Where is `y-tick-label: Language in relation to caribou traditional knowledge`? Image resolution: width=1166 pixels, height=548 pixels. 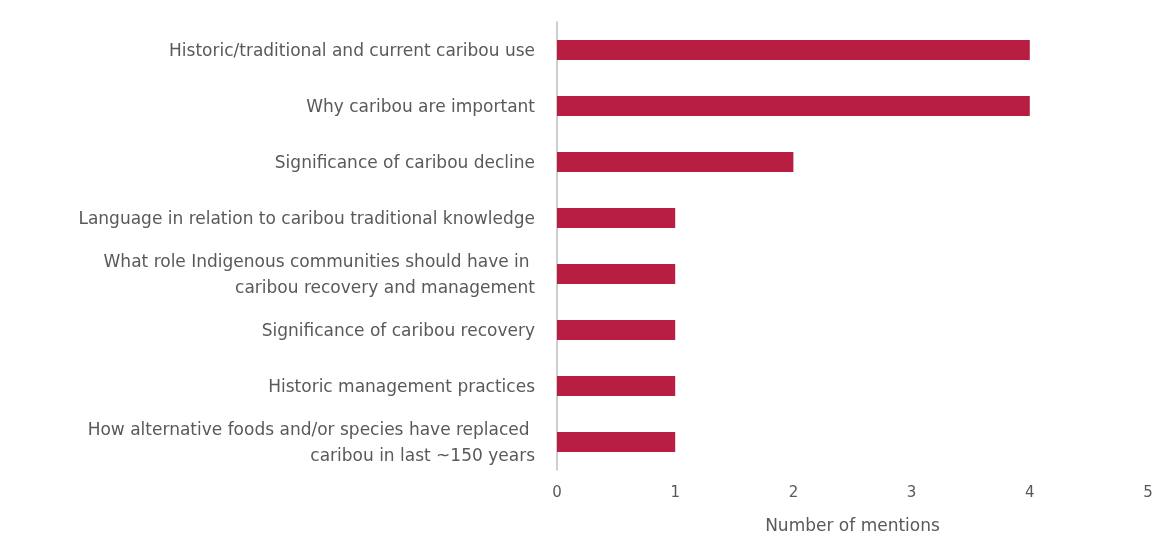 y-tick-label: Language in relation to caribou traditional knowledge is located at coordinates (306, 218).